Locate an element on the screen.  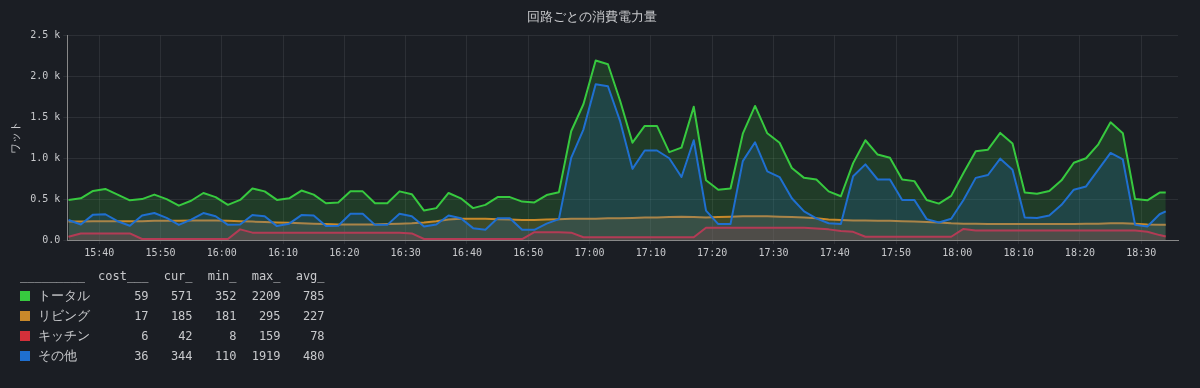
y-tick-label: 2.0 k is located at coordinates (45, 76).